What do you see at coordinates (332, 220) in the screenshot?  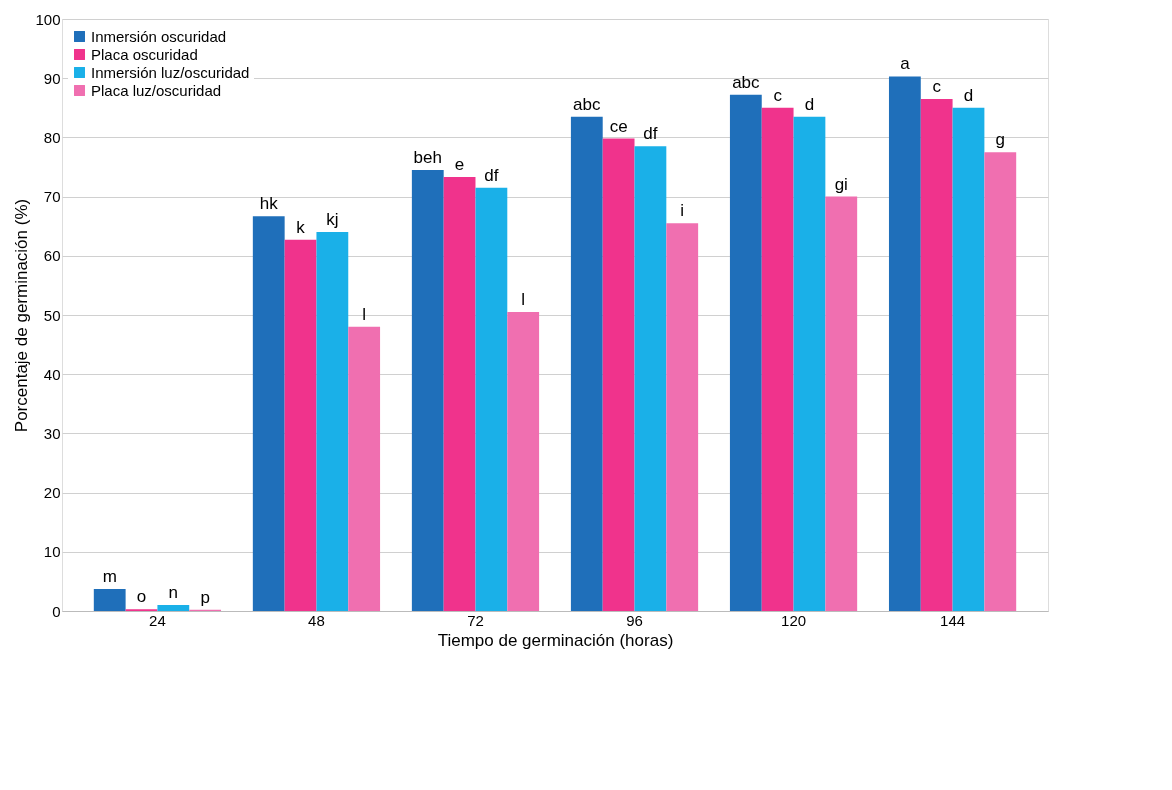 I see `data-label: kj` at bounding box center [332, 220].